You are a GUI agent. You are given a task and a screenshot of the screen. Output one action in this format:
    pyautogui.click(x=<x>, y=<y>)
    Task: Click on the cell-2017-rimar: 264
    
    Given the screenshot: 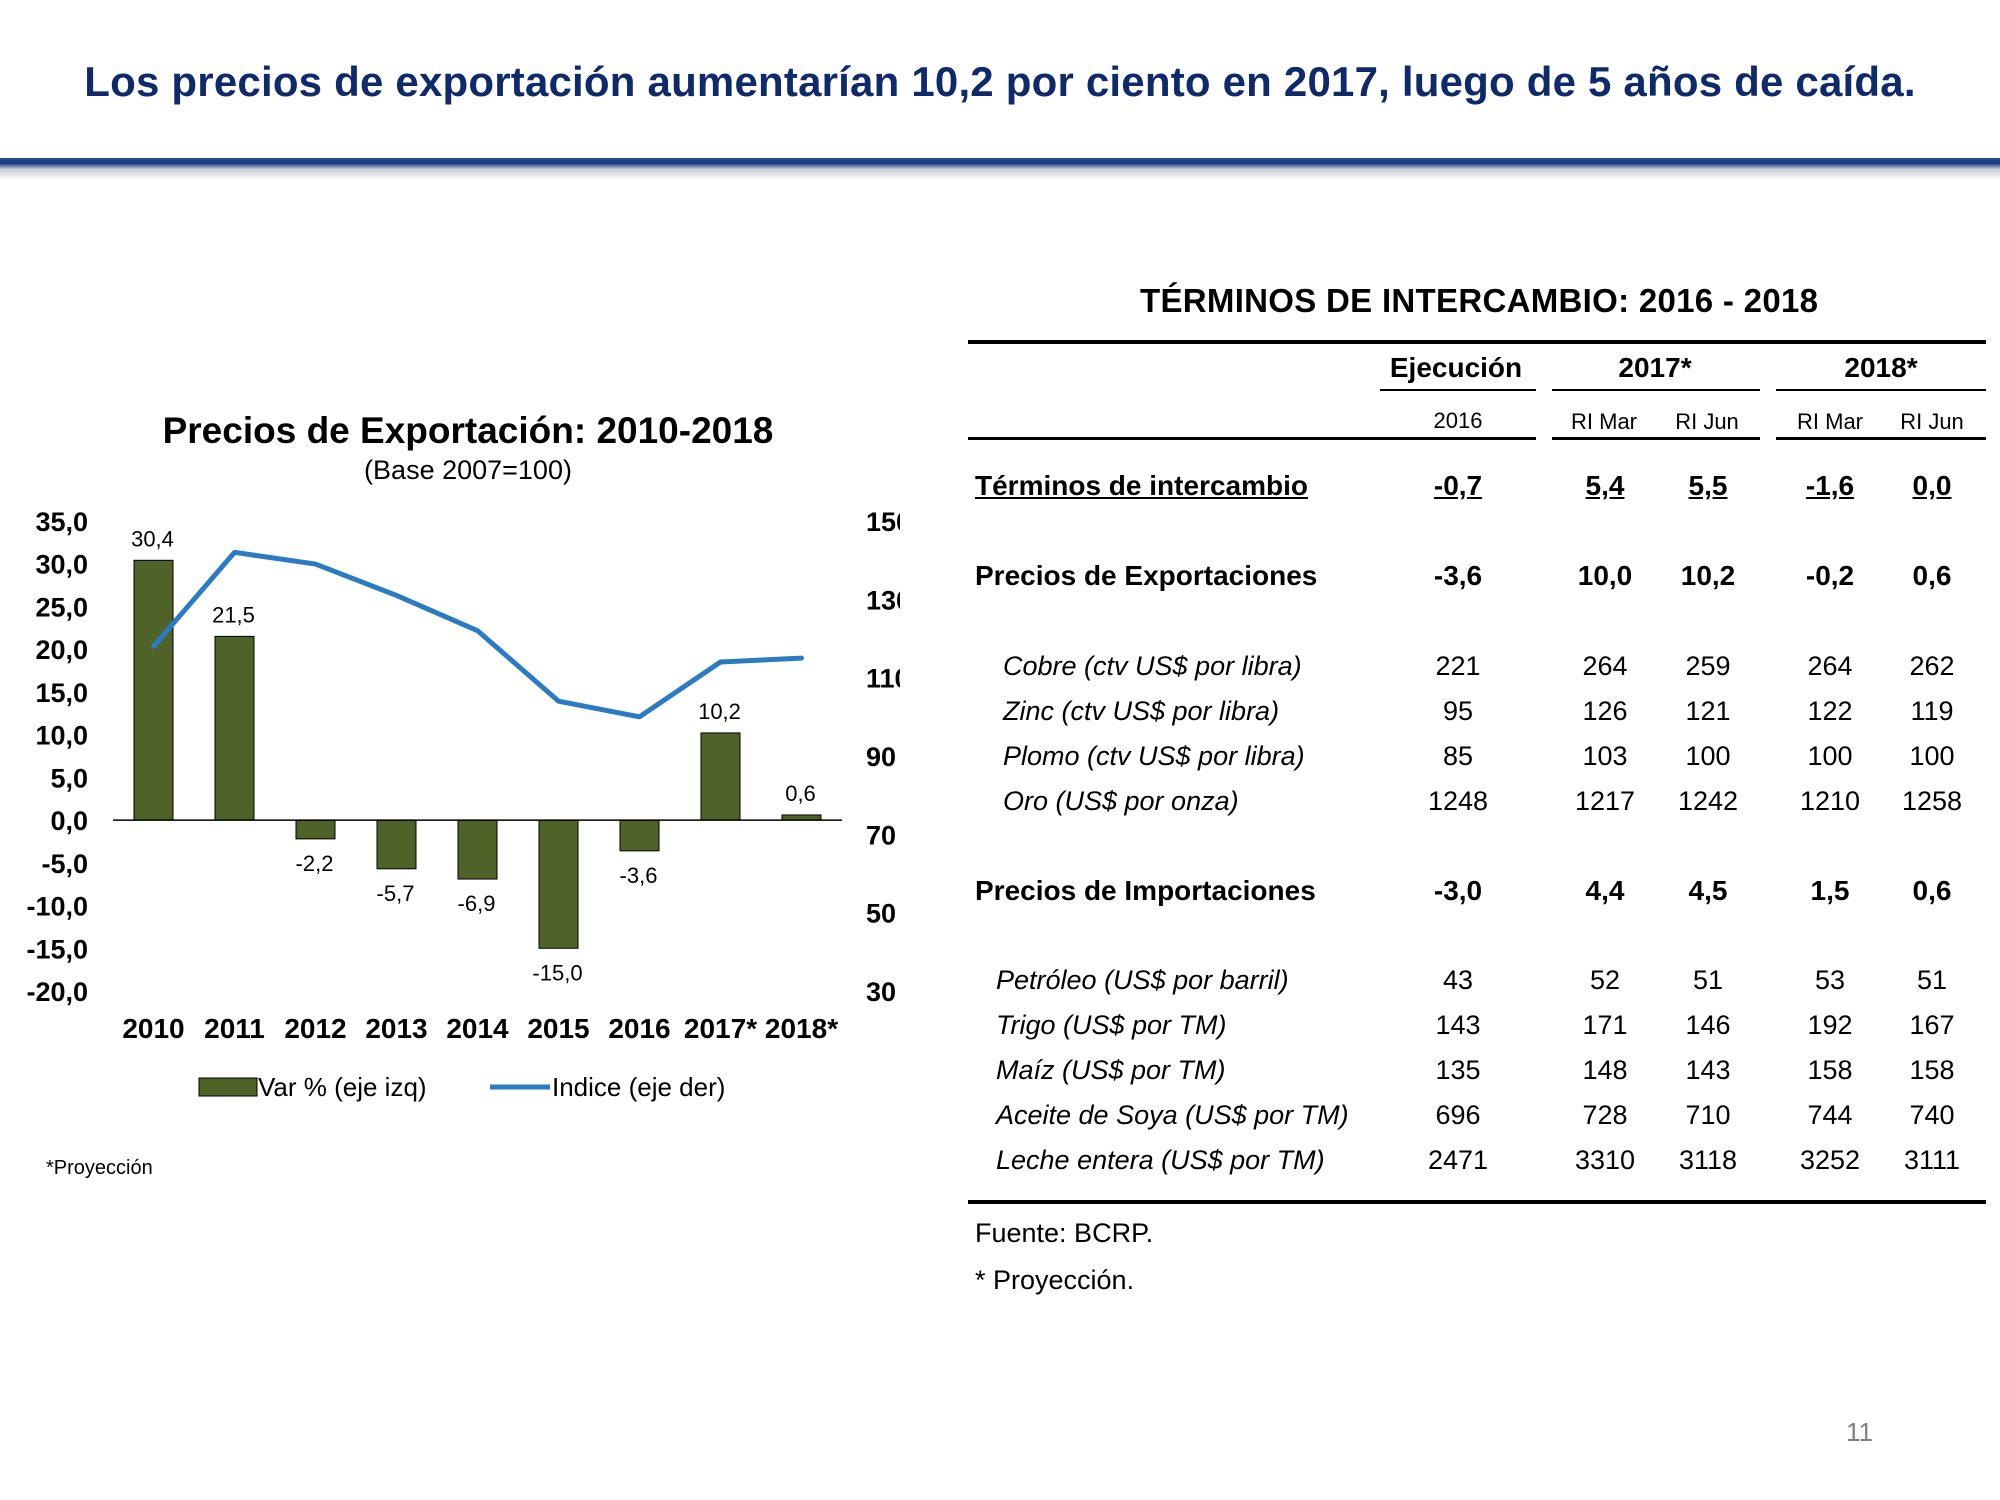 What is the action you would take?
    pyautogui.click(x=1605, y=666)
    